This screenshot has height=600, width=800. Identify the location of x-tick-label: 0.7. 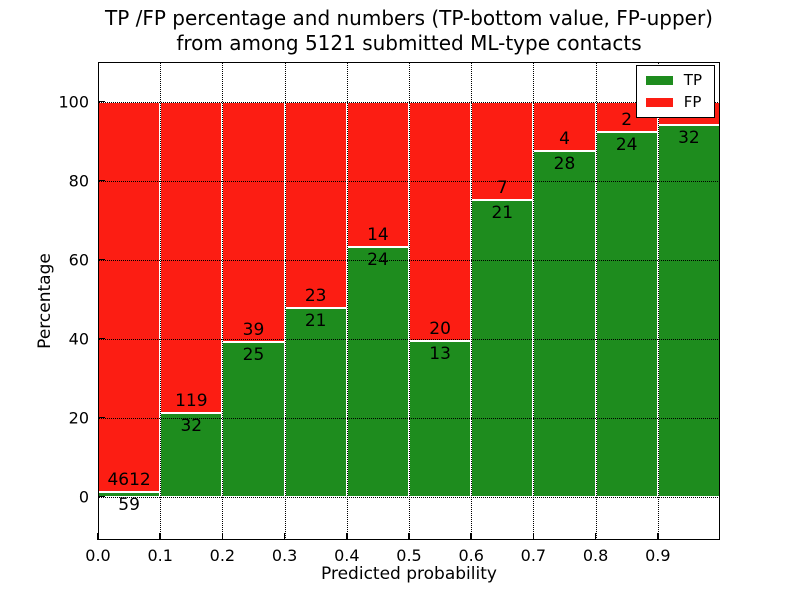
(533, 555).